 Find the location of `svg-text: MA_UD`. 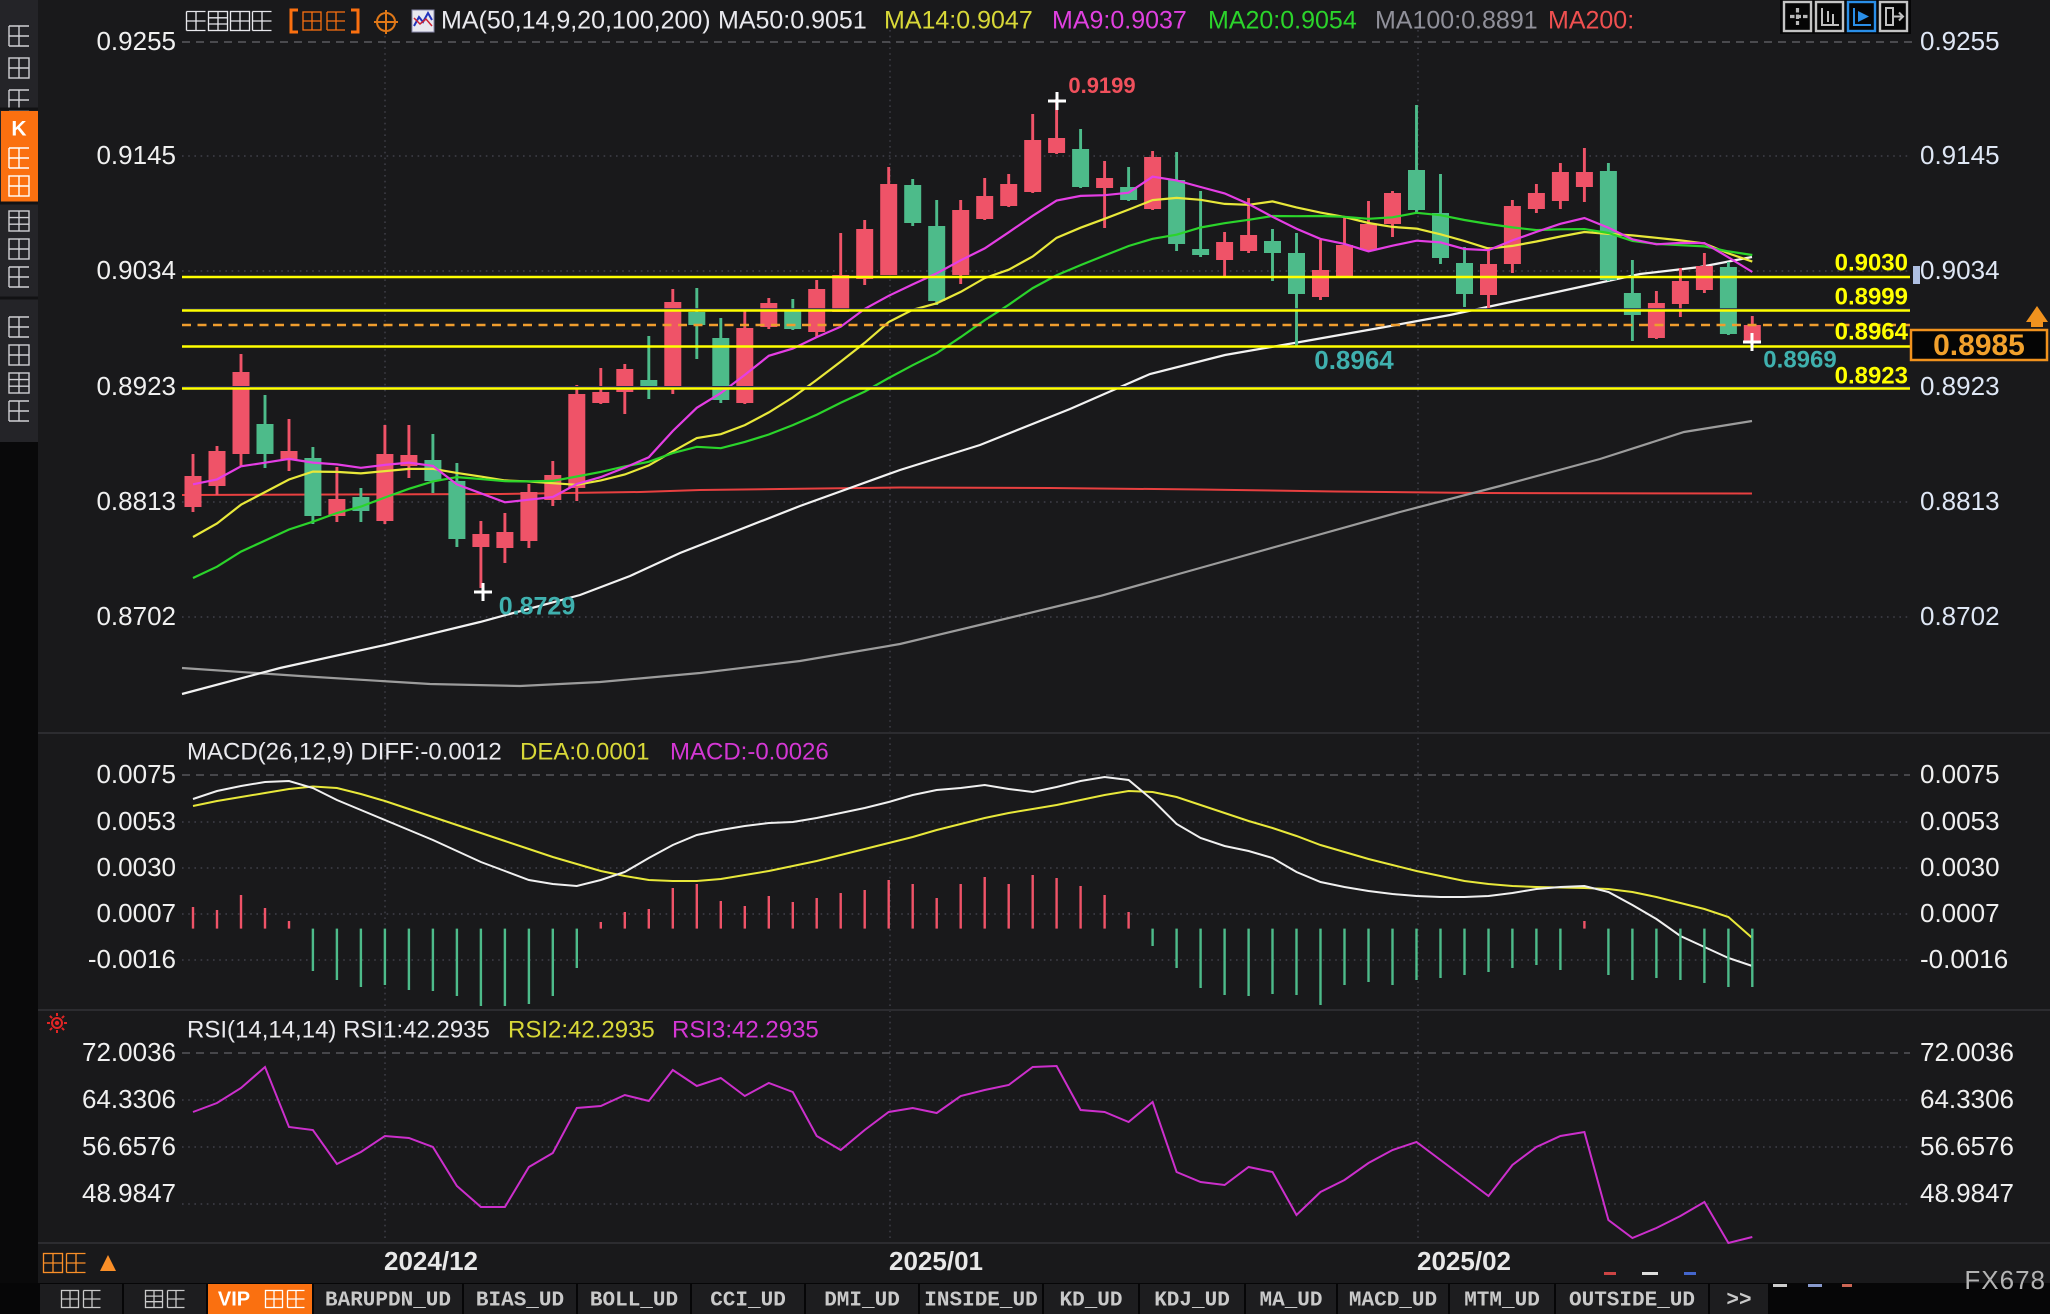

svg-text: MA_UD is located at coordinates (1290, 1301).